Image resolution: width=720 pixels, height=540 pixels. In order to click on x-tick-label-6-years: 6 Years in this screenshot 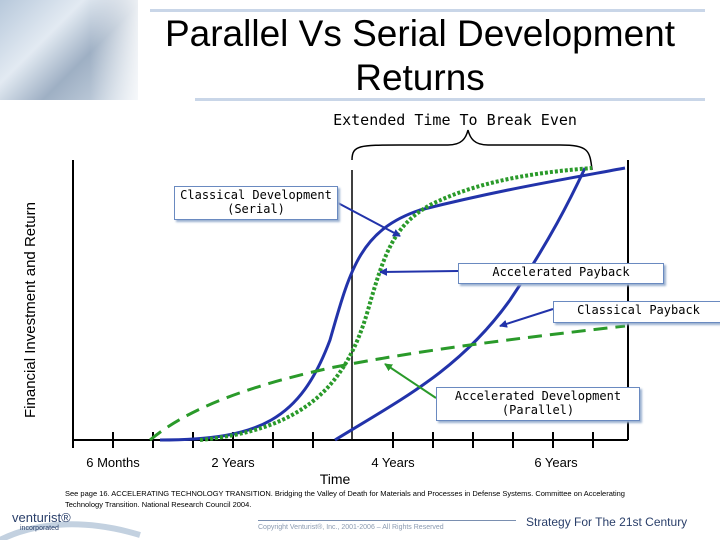, I will do `click(556, 462)`.